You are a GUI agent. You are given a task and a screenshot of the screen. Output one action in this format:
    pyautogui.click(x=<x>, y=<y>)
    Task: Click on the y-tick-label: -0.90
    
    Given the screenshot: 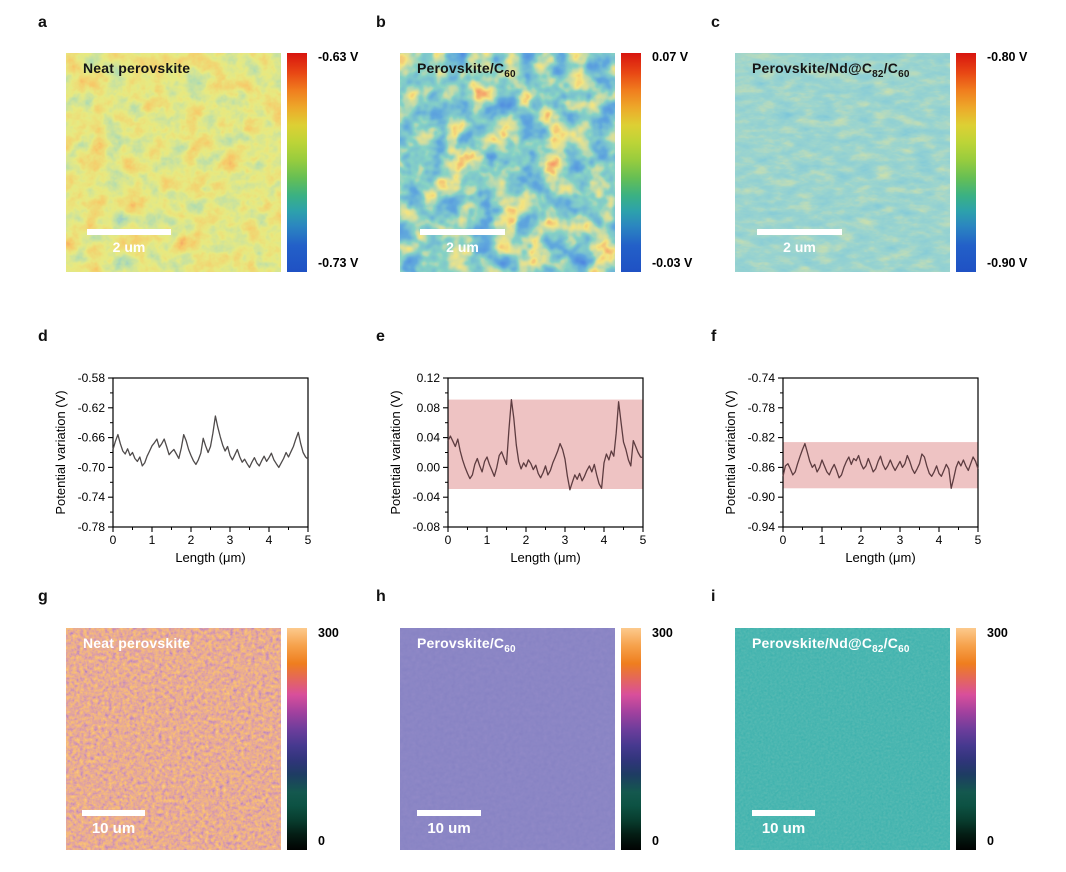 What is the action you would take?
    pyautogui.click(x=762, y=497)
    